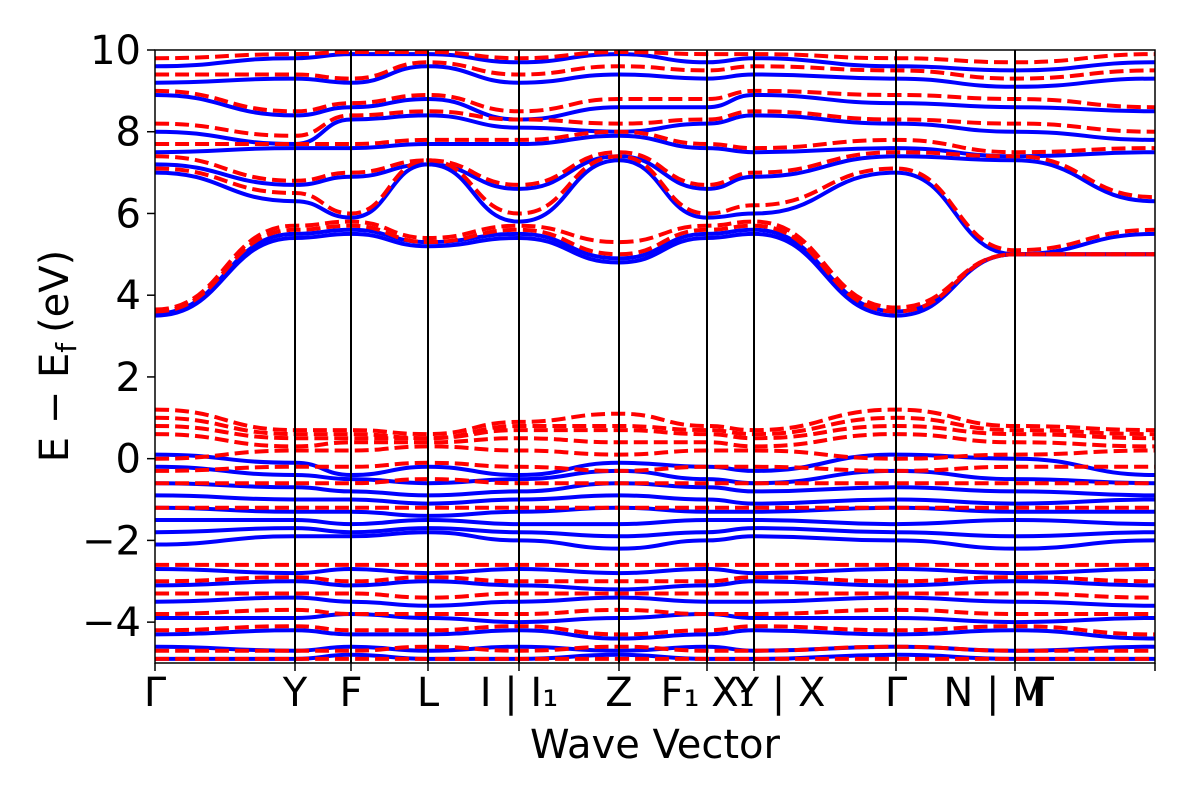 The width and height of the screenshot is (1200, 800). I want to click on y-axis-title: E − Ef (eV), so click(57, 356).